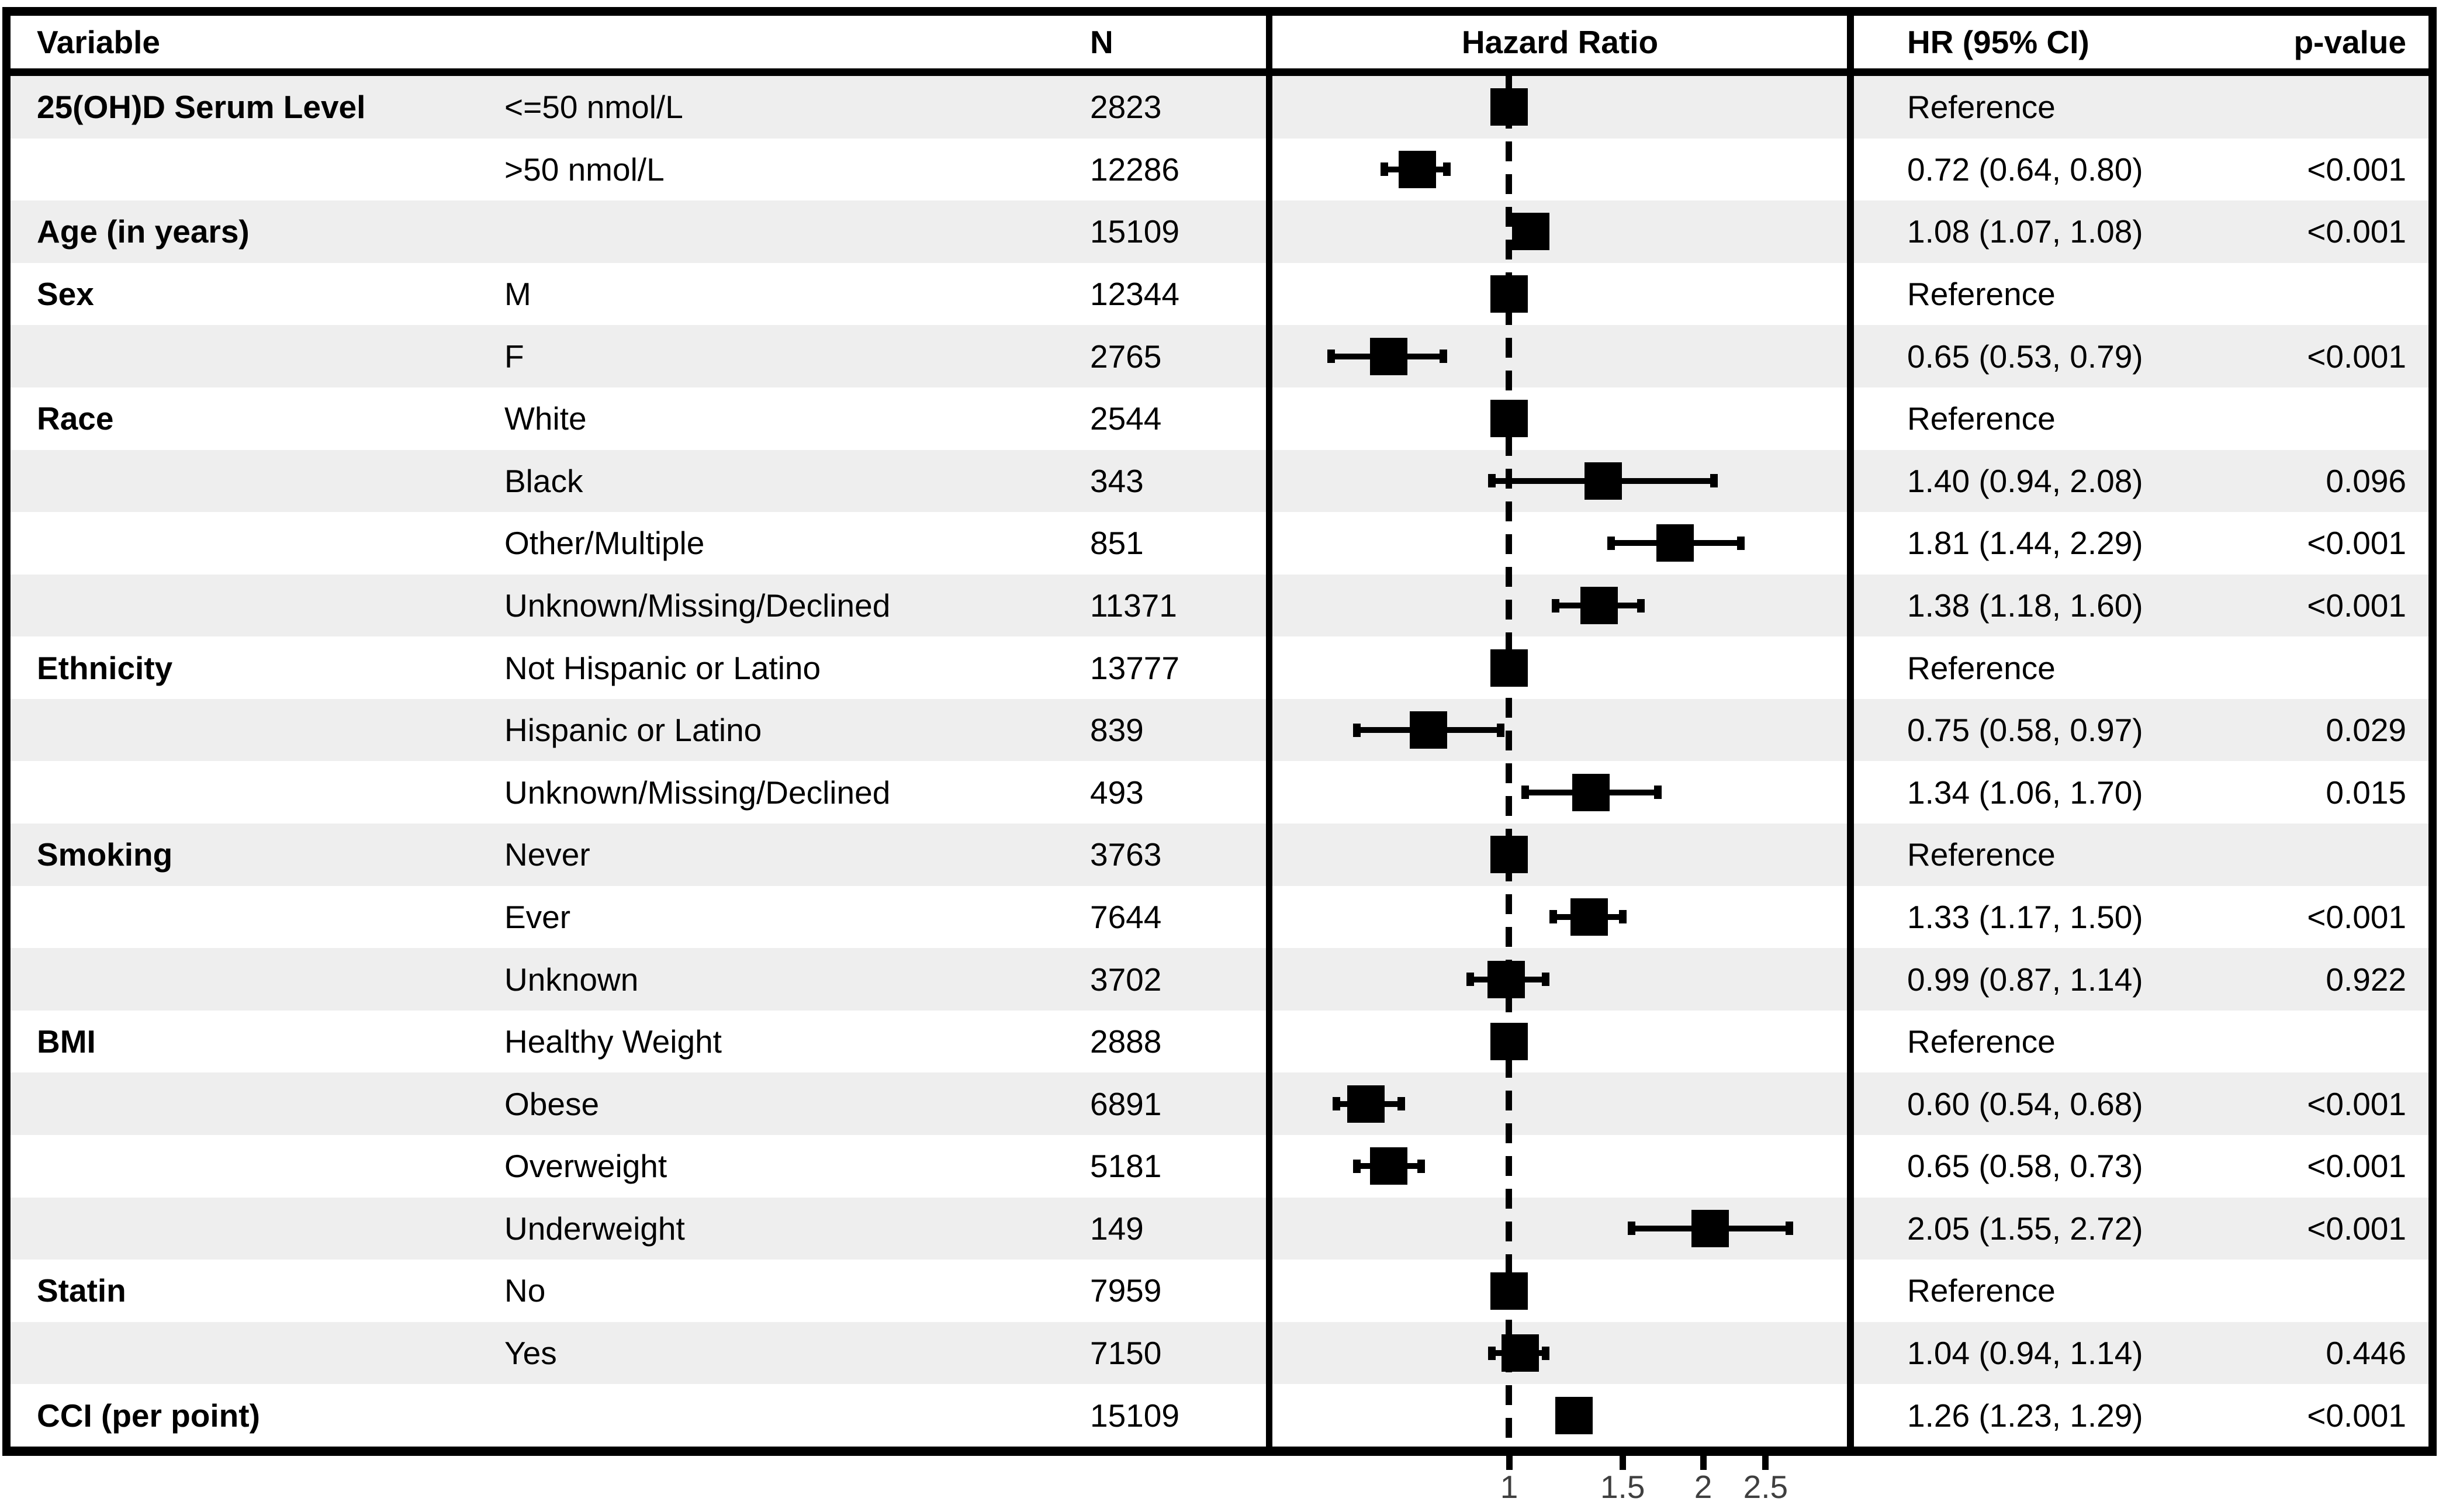 The image size is (2439, 1512). I want to click on level-cell: Never, so click(547, 854).